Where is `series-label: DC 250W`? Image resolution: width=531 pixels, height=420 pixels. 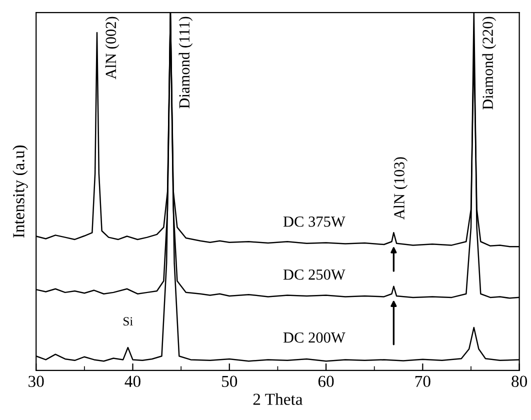
series-label: DC 250W is located at coordinates (314, 274).